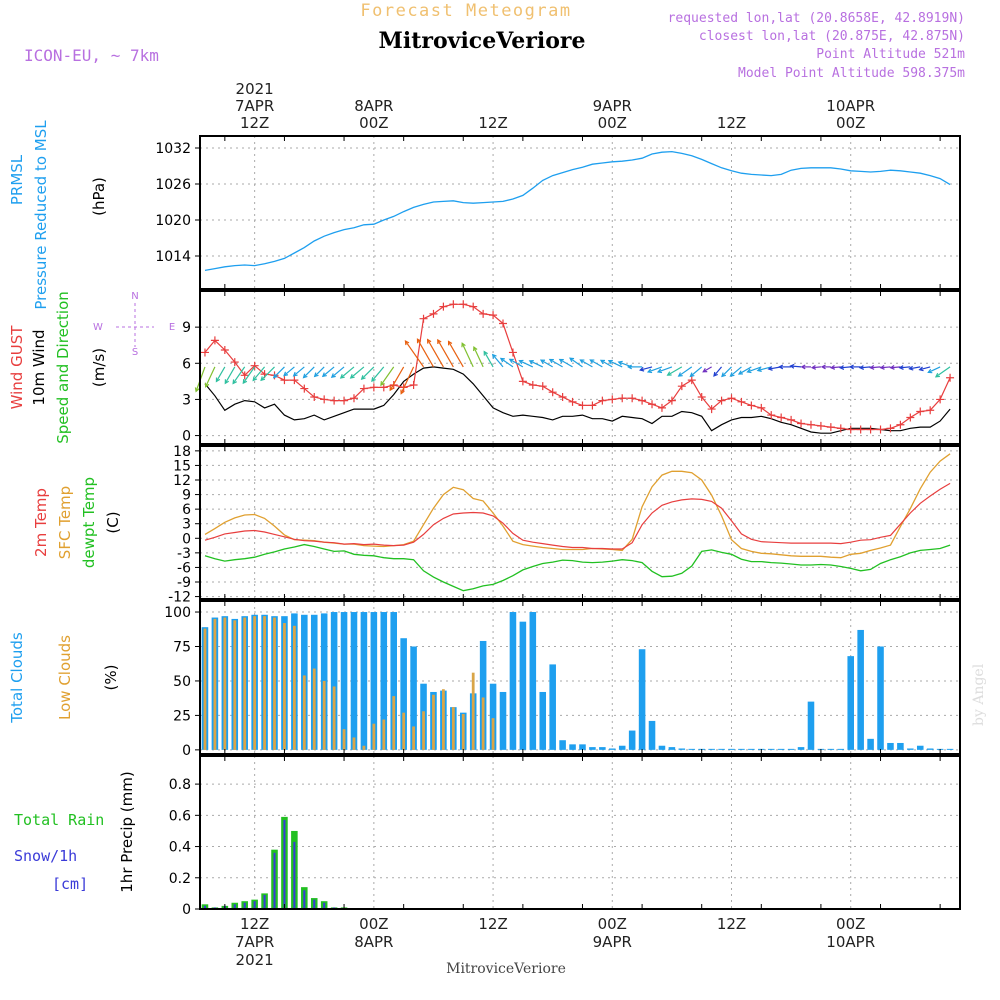 The width and height of the screenshot is (1000, 1000). Describe the element at coordinates (186, 525) in the screenshot. I see `y-tick-label: 3` at that location.